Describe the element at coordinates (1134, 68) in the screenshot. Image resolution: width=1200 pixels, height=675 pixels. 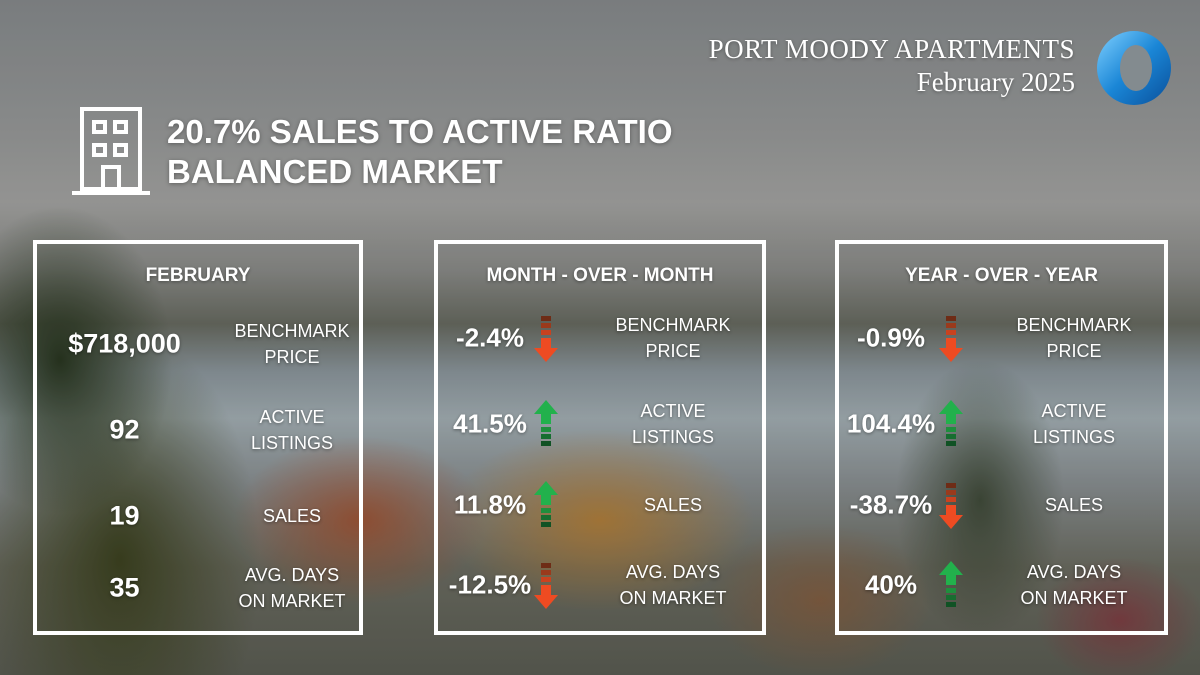
I see `ring-logo-icon` at that location.